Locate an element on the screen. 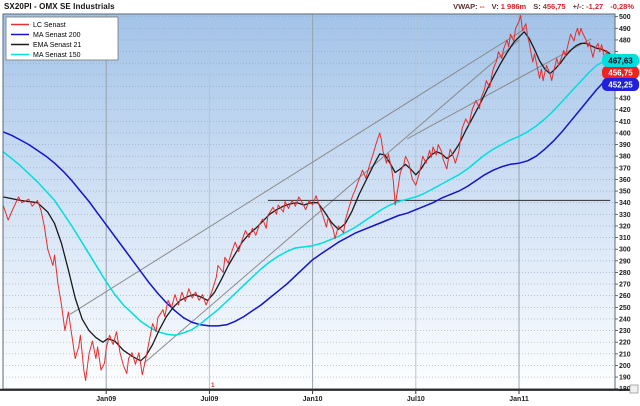 This screenshot has height=406, width=640. y-axis-label: 500 is located at coordinates (625, 17).